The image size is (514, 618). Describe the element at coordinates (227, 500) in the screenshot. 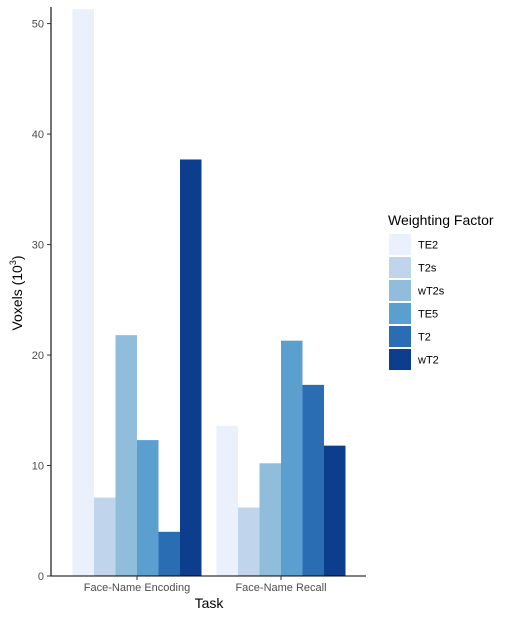

I see `bar-te2-recall` at that location.